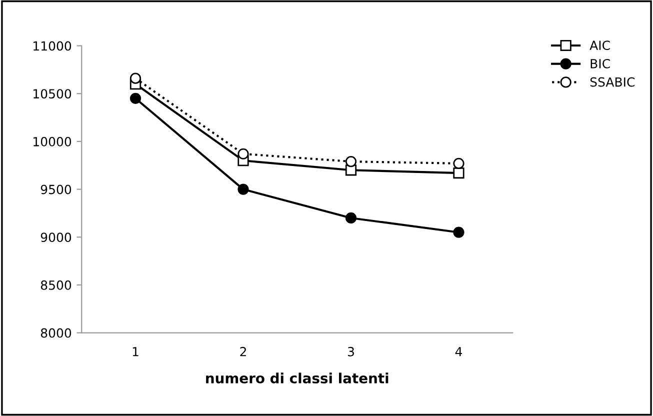  What do you see at coordinates (53, 94) in the screenshot?
I see `y-tick-label: 10500` at bounding box center [53, 94].